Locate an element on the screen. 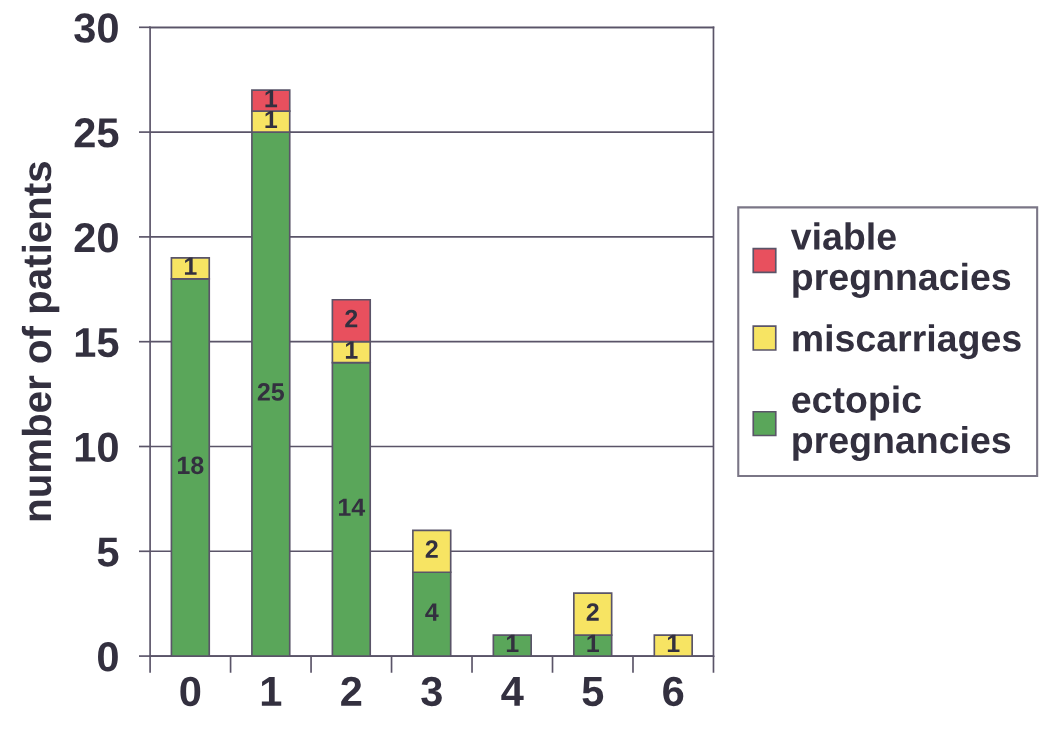 The height and width of the screenshot is (738, 1057). x-tick-label: 5 is located at coordinates (593, 692).